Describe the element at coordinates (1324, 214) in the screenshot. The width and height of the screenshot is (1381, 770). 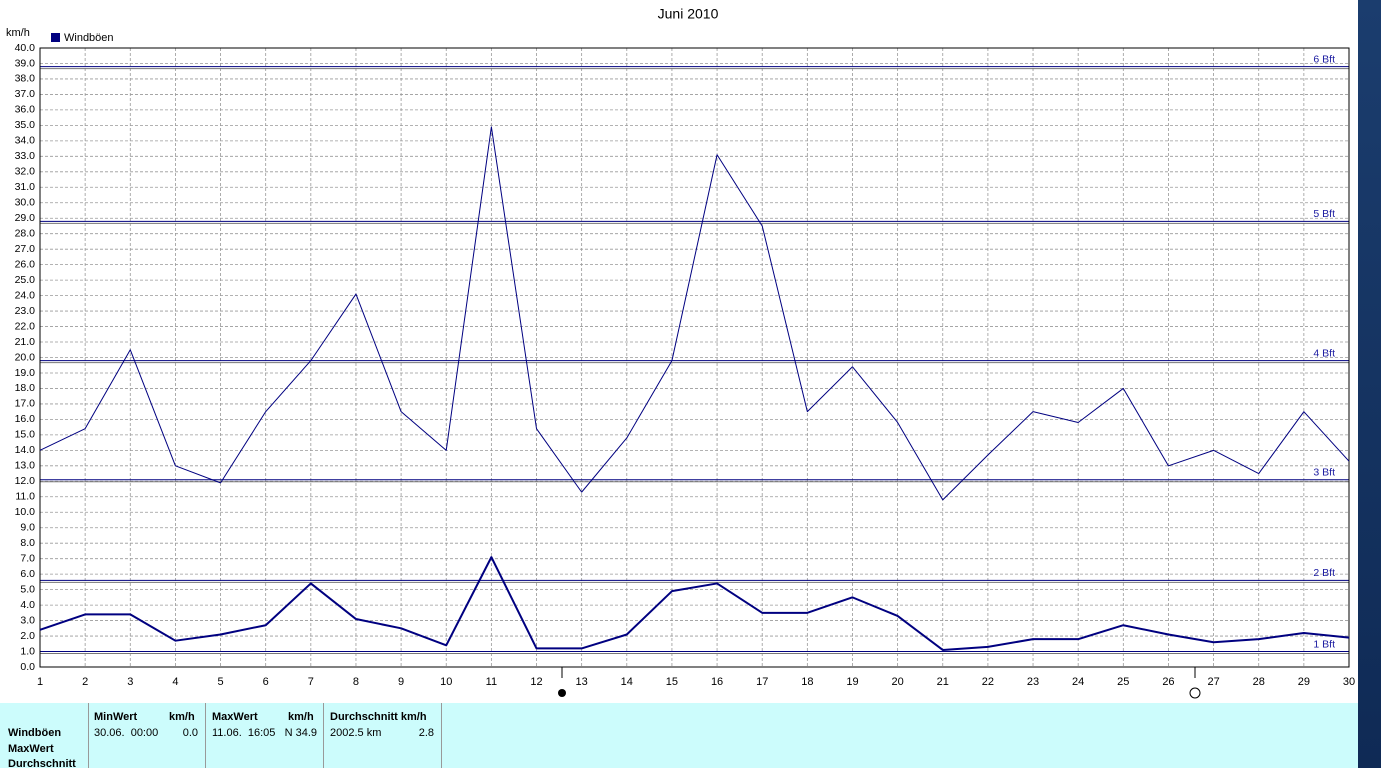
I see `reference-label: 5 Bft` at that location.